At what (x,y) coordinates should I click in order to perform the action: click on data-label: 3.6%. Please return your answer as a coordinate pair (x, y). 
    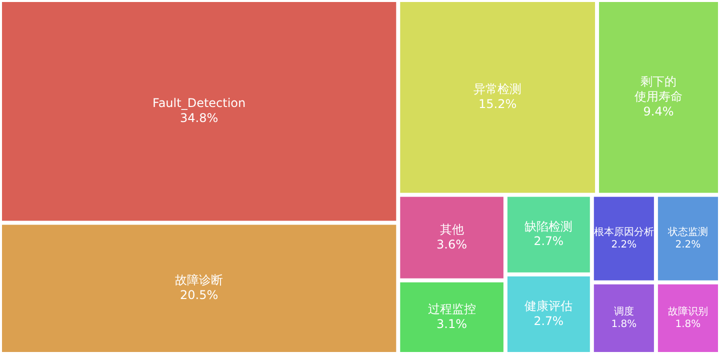
    Looking at the image, I should click on (452, 244).